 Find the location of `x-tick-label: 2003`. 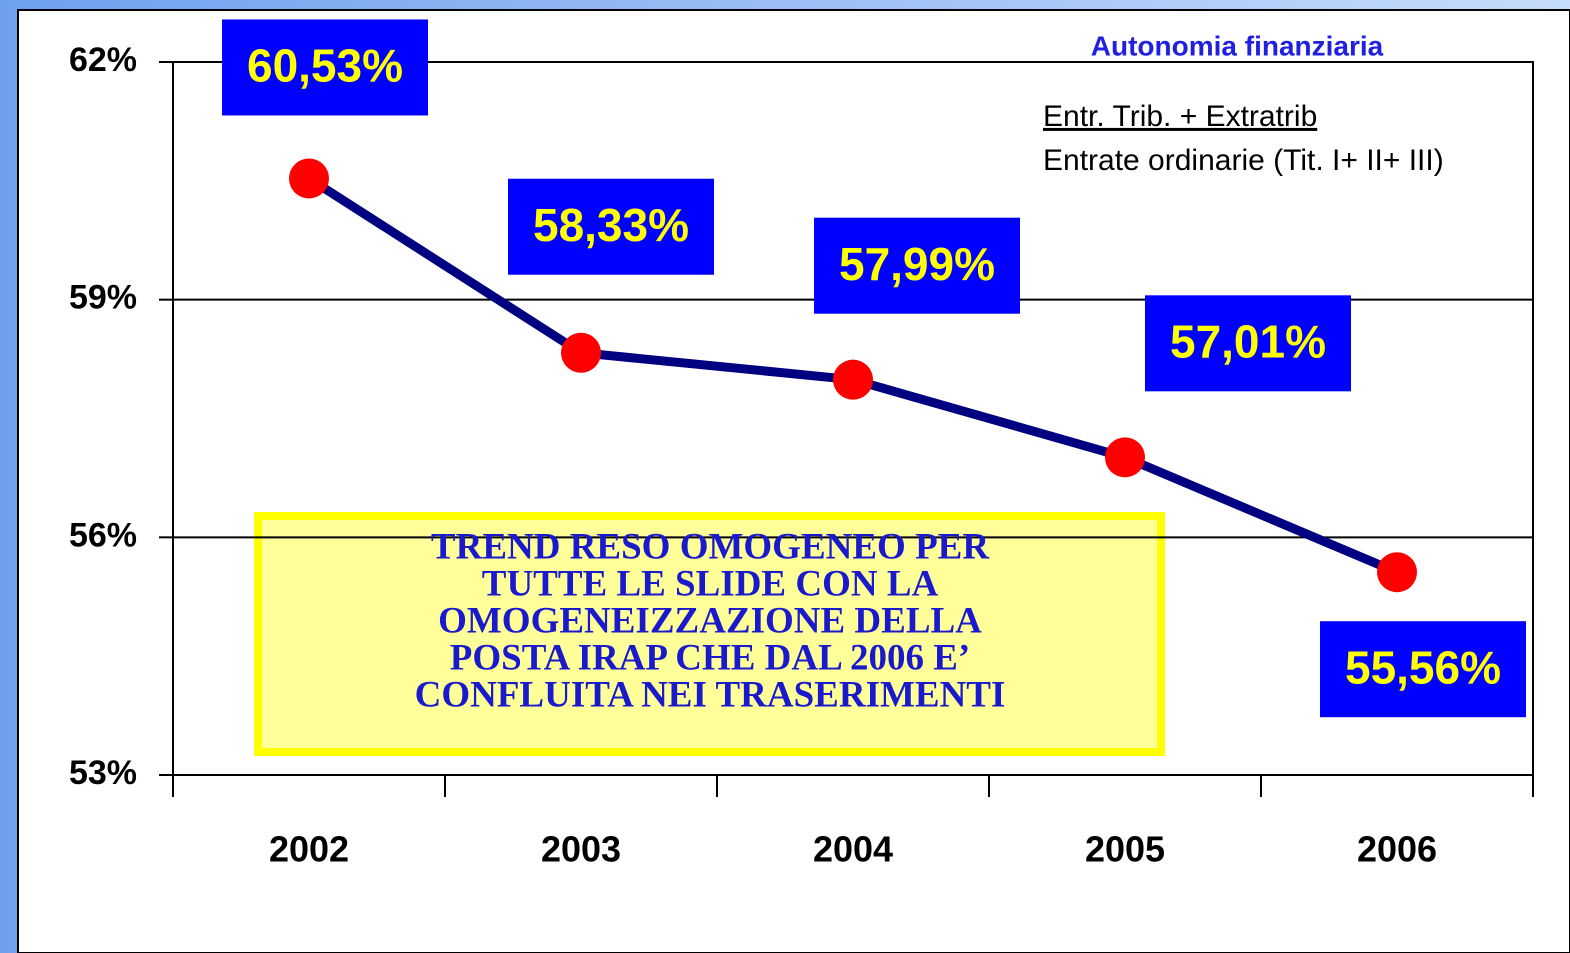

x-tick-label: 2003 is located at coordinates (581, 849).